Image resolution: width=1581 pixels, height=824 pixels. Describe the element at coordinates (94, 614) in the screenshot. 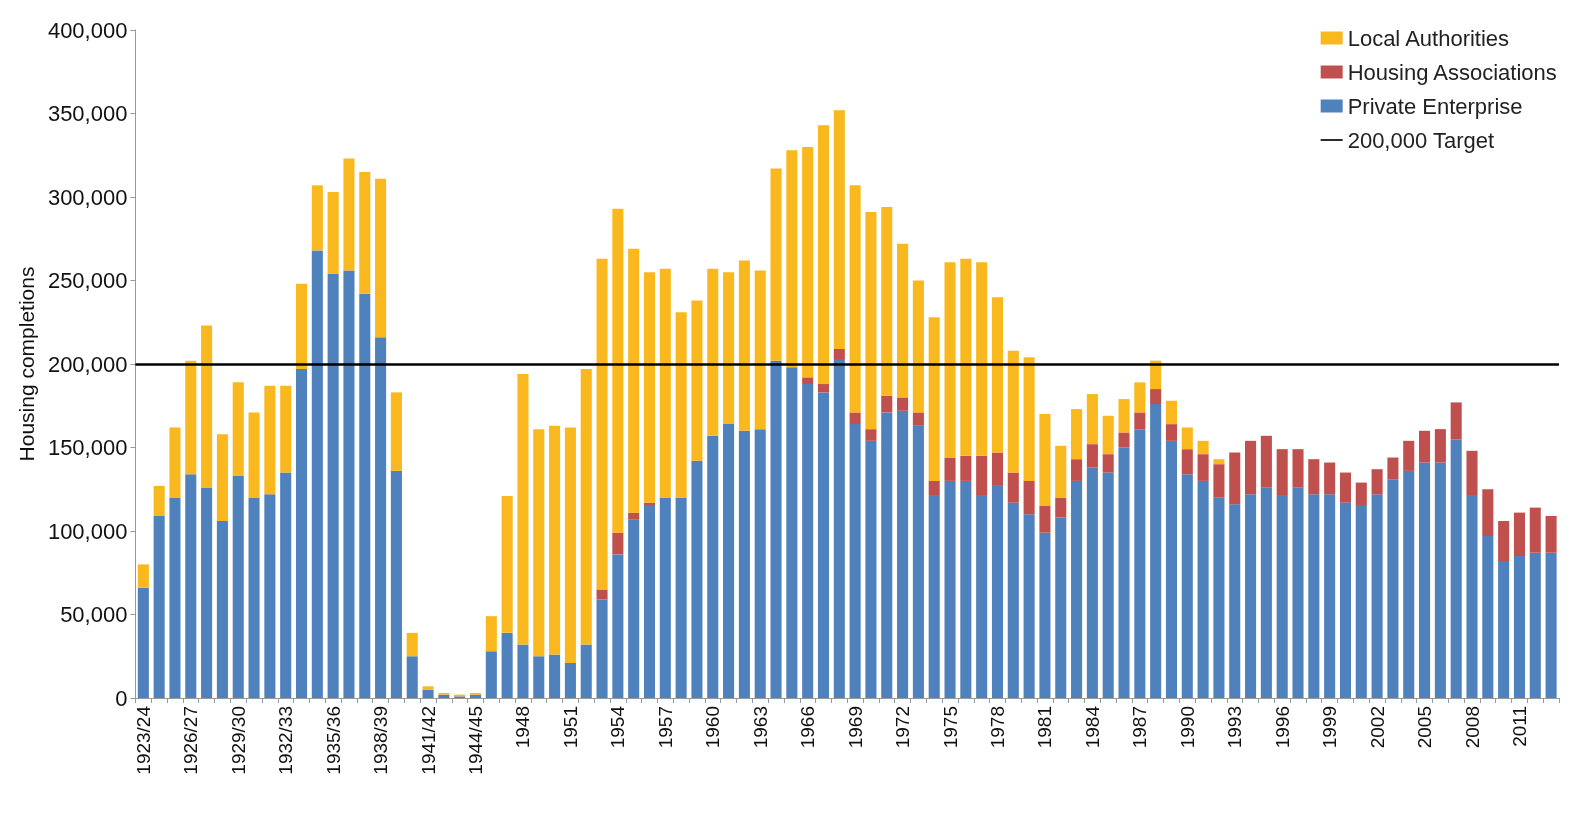

I see `y-tick-label: 50,000` at that location.